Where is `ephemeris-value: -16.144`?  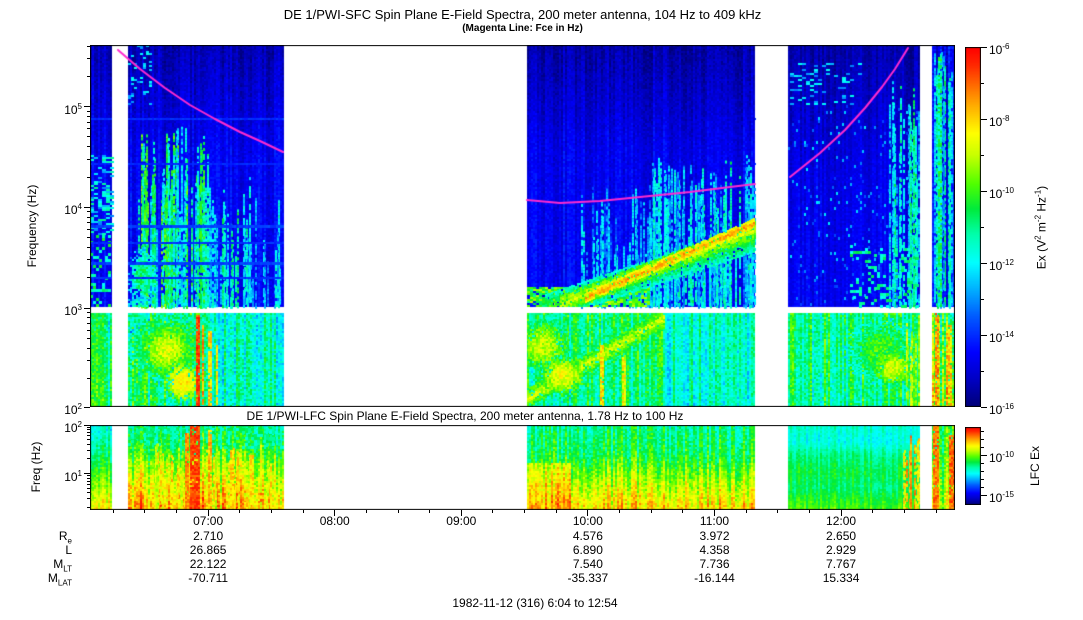 ephemeris-value: -16.144 is located at coordinates (714, 578).